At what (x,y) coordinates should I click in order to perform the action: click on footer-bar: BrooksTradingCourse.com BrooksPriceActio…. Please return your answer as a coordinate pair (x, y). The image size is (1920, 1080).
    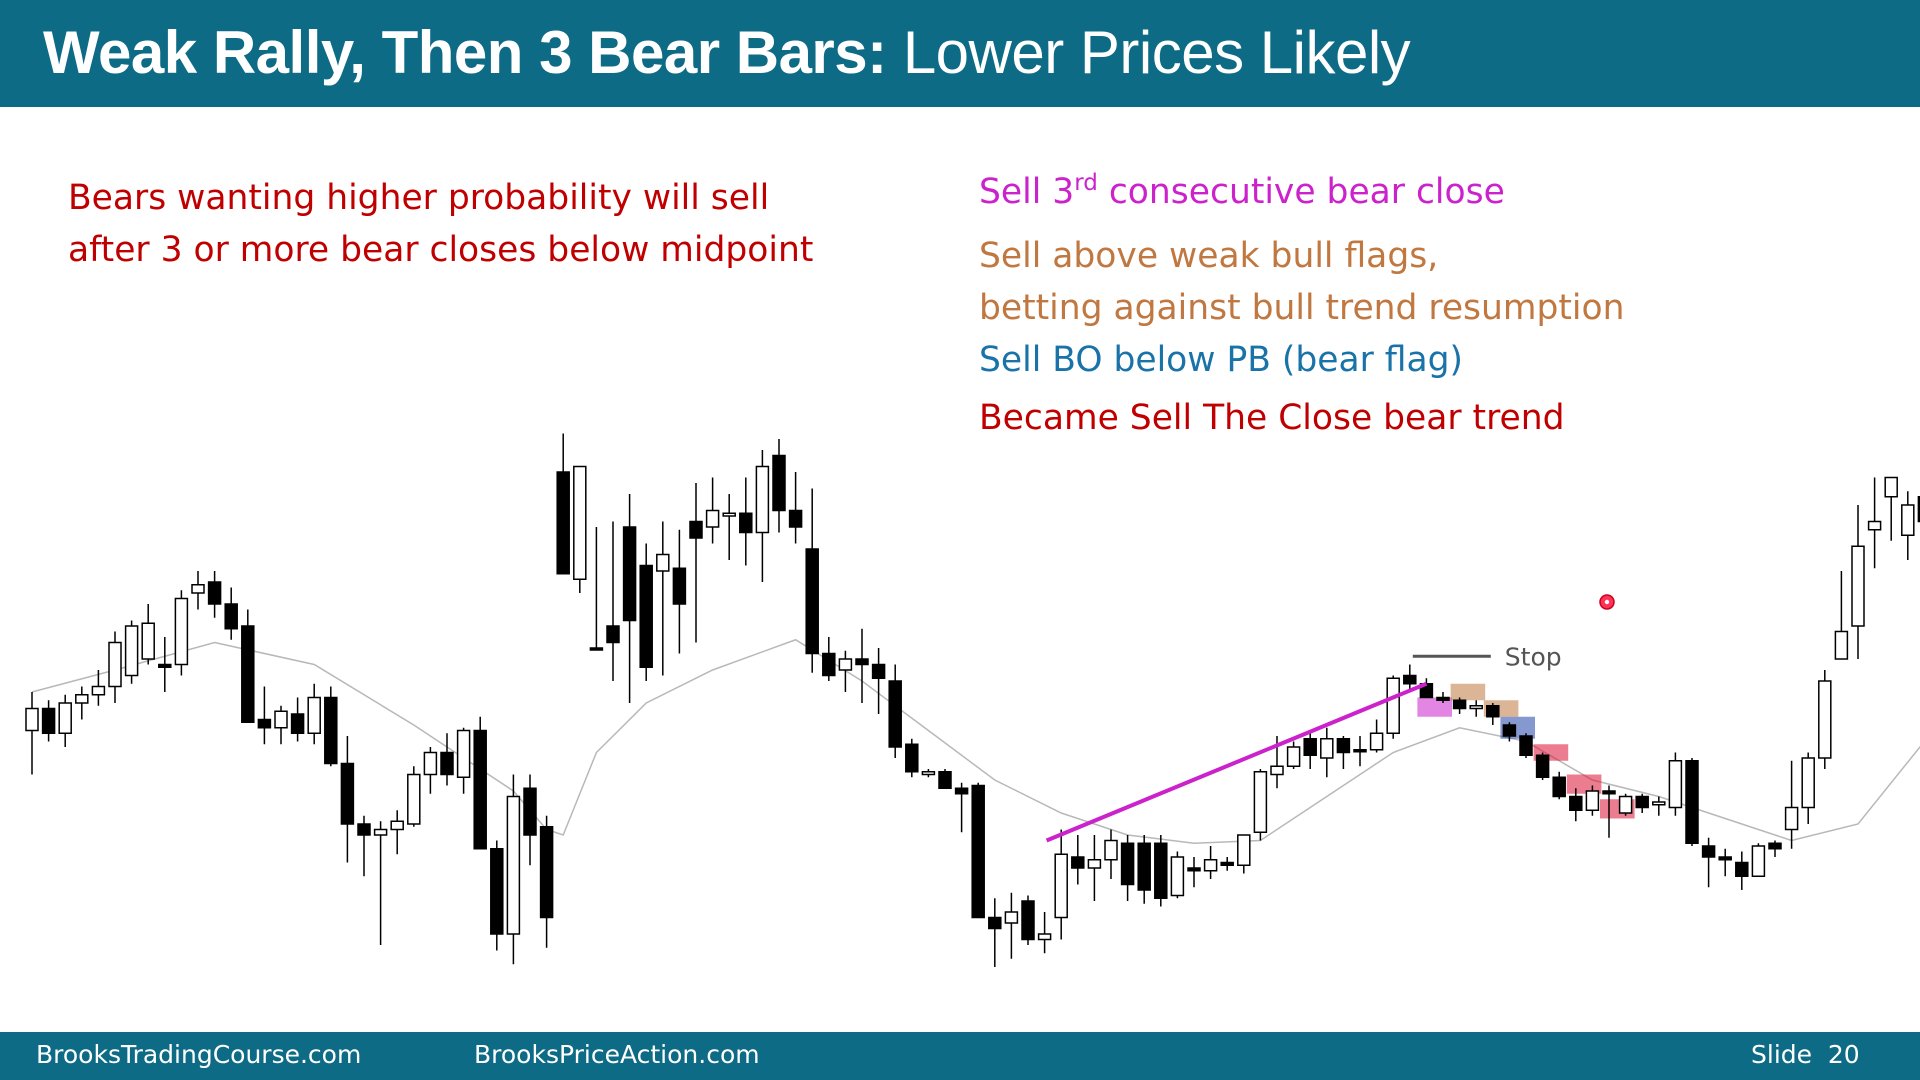
    Looking at the image, I should click on (960, 1056).